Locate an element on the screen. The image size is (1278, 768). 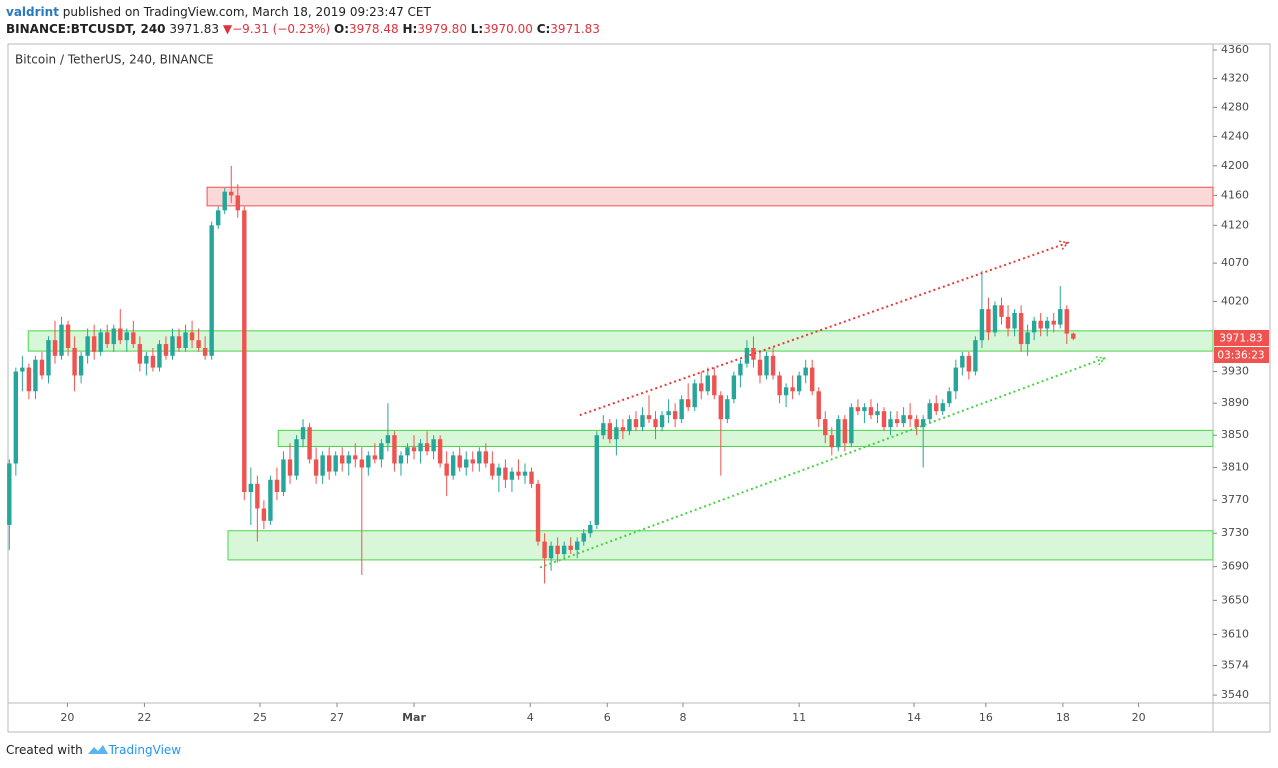
y-tick-label: 3690 is located at coordinates (1235, 566).